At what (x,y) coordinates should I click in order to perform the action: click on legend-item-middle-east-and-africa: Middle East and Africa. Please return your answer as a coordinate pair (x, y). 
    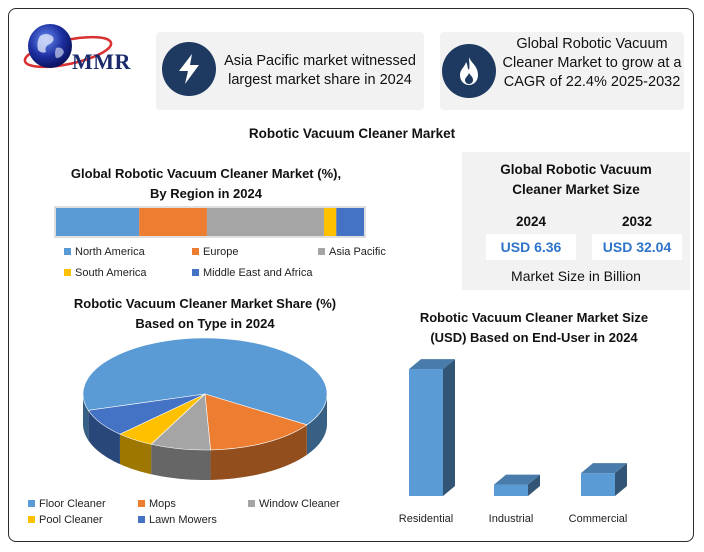
    Looking at the image, I should click on (252, 273).